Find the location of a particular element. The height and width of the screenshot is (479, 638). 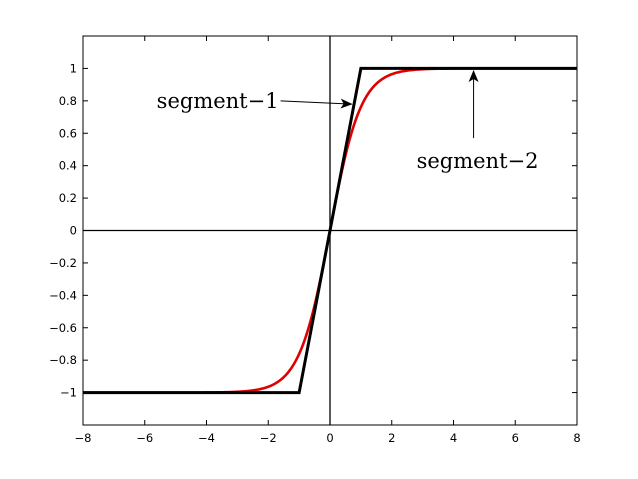

x-tick-label: −2 is located at coordinates (268, 438).